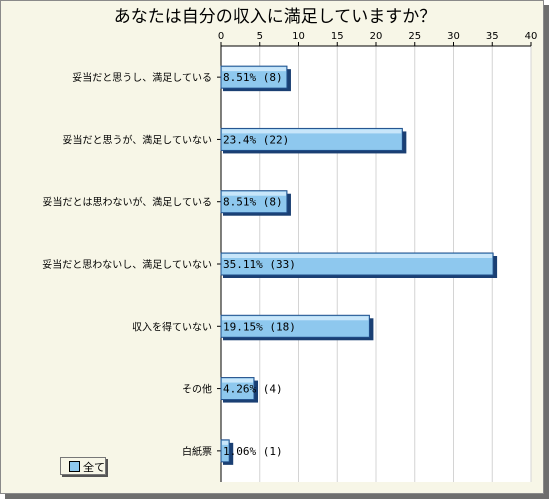  What do you see at coordinates (127, 264) in the screenshot?
I see `category-label: 妥当だと思わないし、満足していない` at bounding box center [127, 264].